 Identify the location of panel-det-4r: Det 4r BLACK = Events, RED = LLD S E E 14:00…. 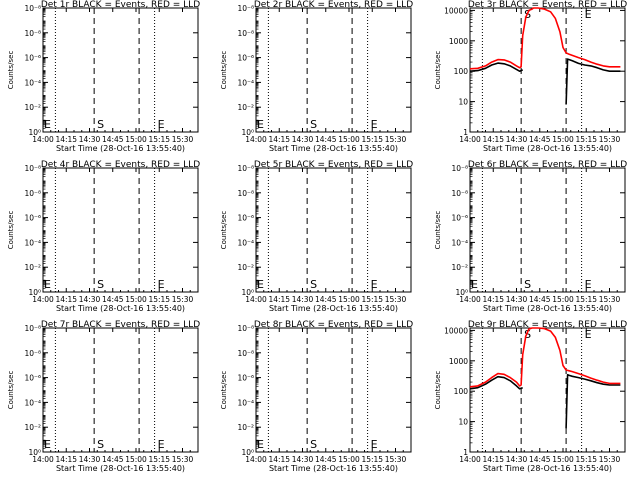
(103, 236).